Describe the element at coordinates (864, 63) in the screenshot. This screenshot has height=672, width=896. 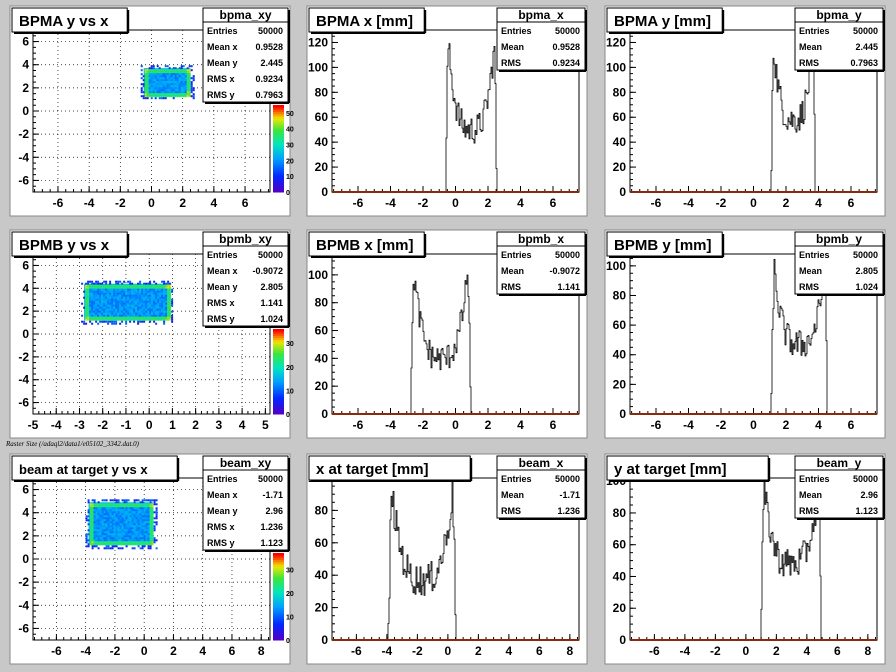
I see `stats-value: 0.7963` at that location.